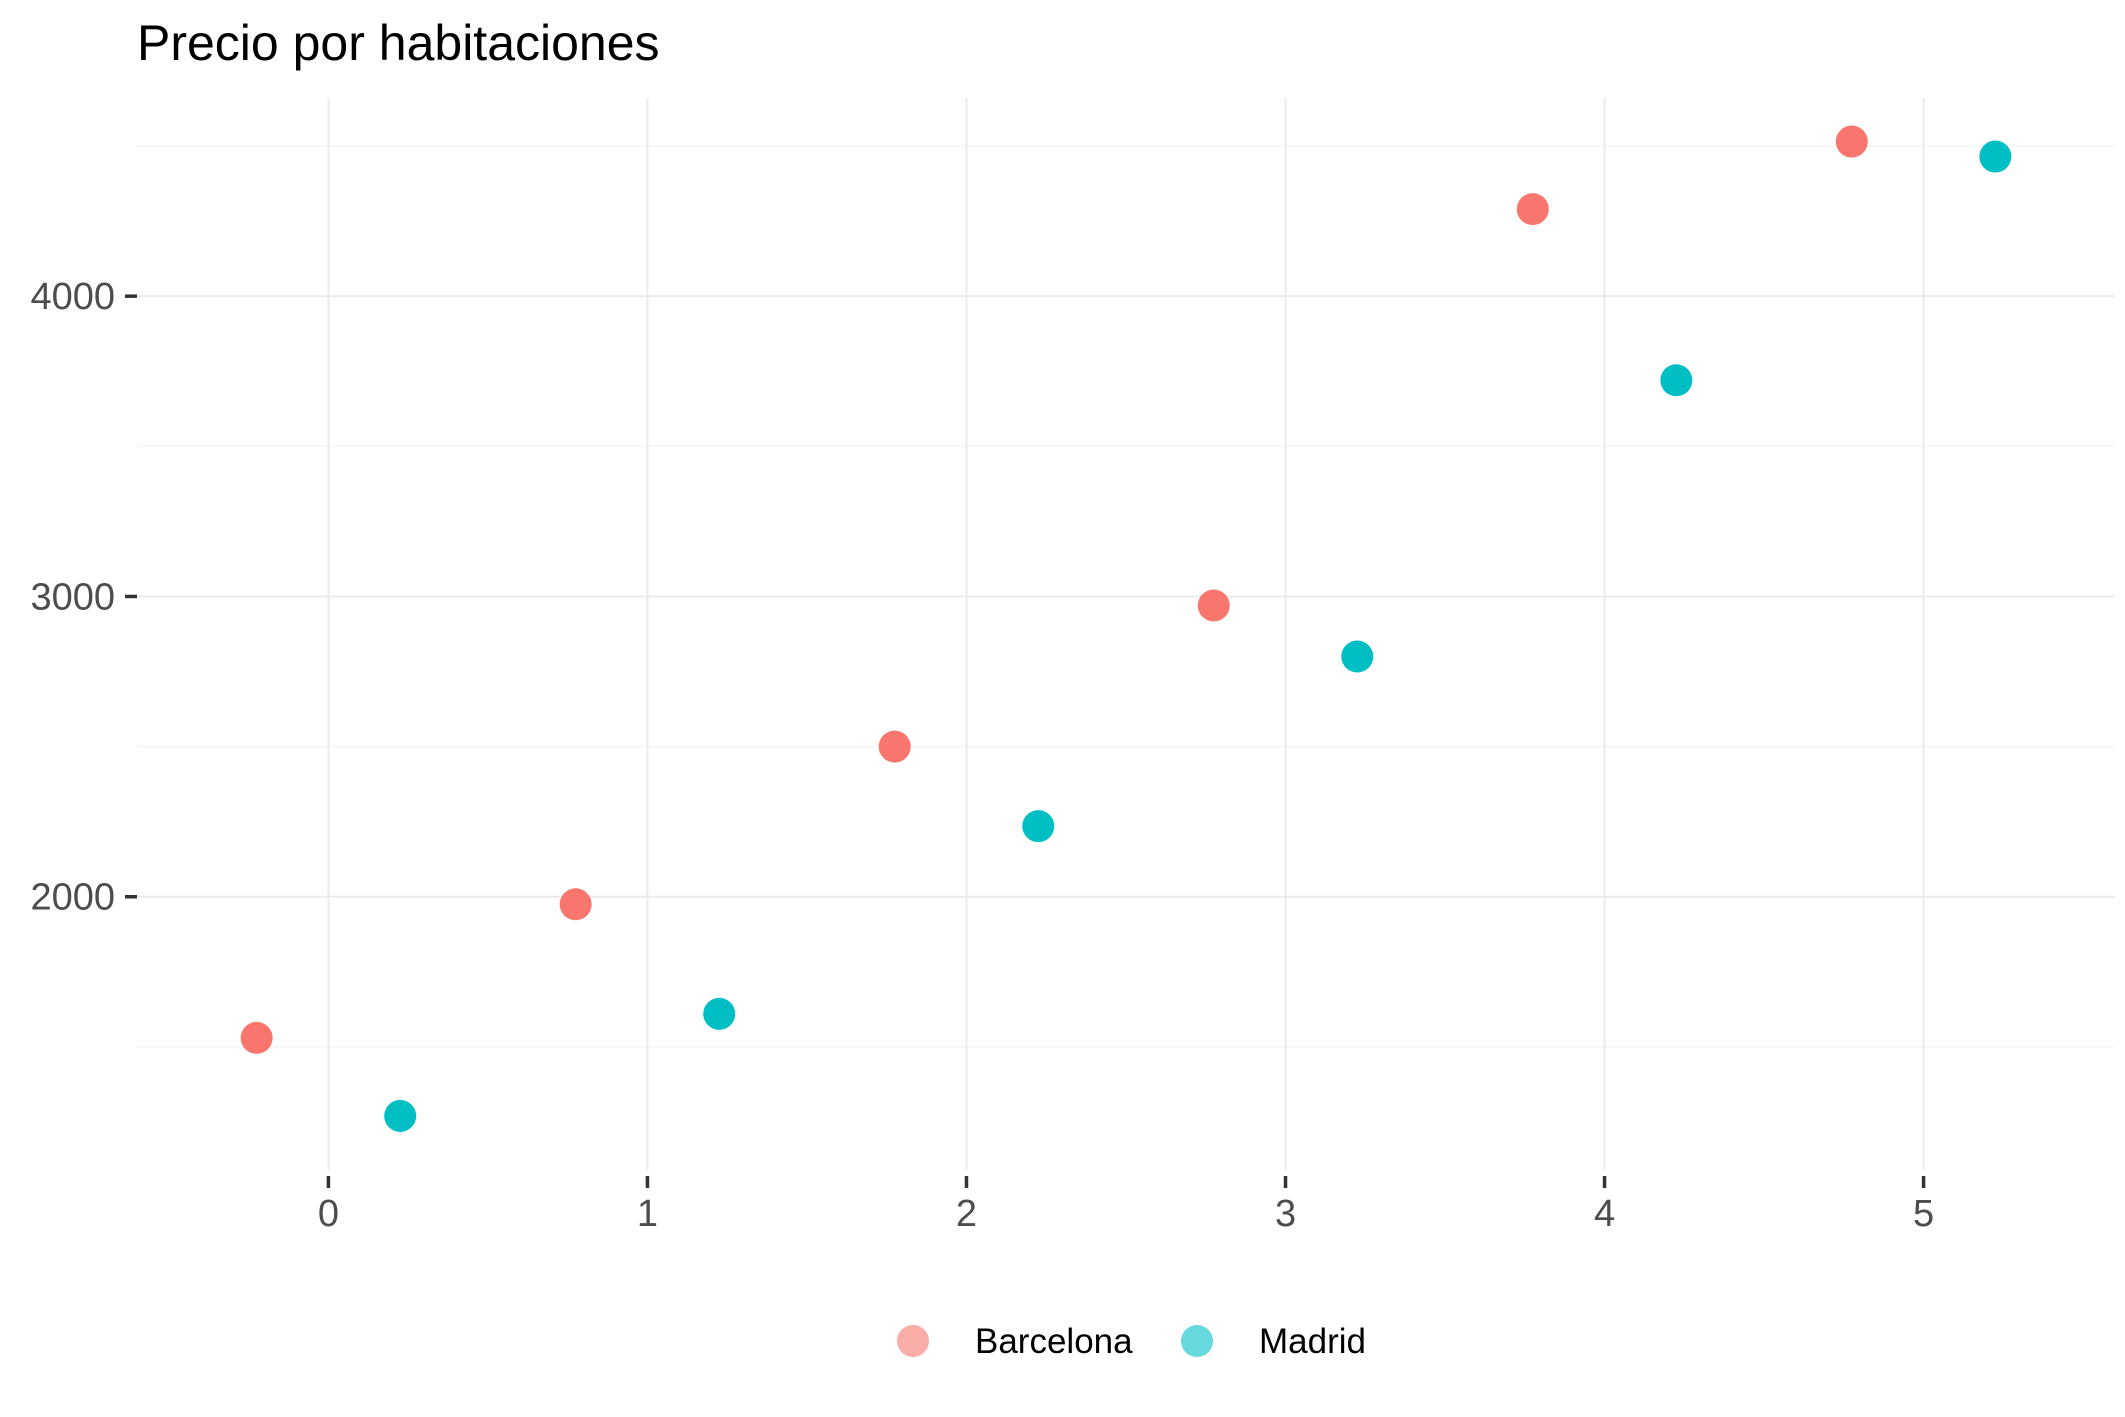 This screenshot has width=2125, height=1417. What do you see at coordinates (647, 1214) in the screenshot?
I see `x-tick-label: 1` at bounding box center [647, 1214].